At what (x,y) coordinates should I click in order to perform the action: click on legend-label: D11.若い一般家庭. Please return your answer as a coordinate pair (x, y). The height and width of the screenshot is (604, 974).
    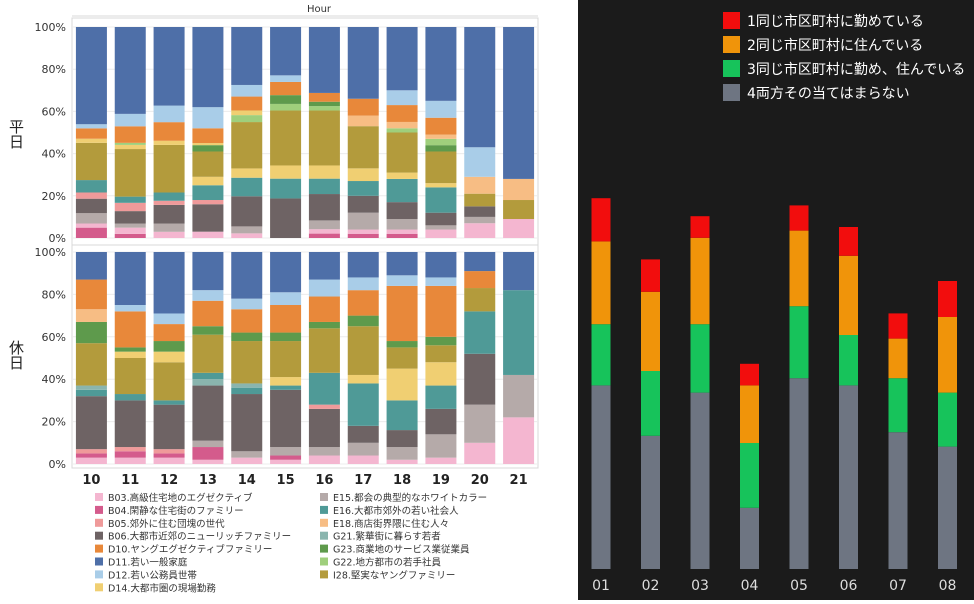
    Looking at the image, I should click on (148, 563).